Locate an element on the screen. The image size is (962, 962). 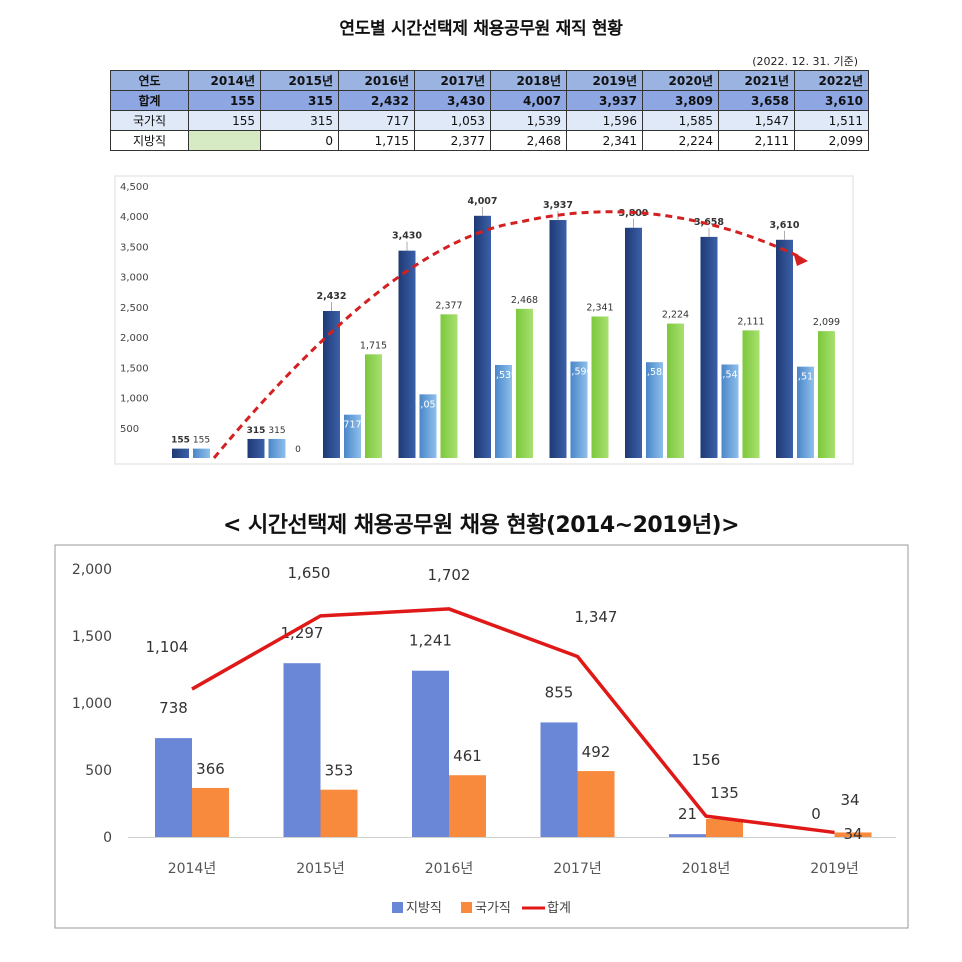
chart2-data-label-total: 1,650 is located at coordinates (309, 573).